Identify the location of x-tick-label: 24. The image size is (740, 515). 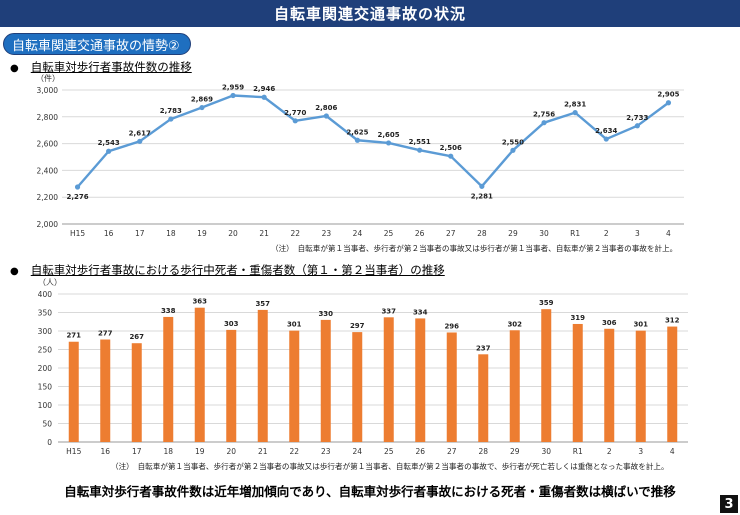
(357, 451).